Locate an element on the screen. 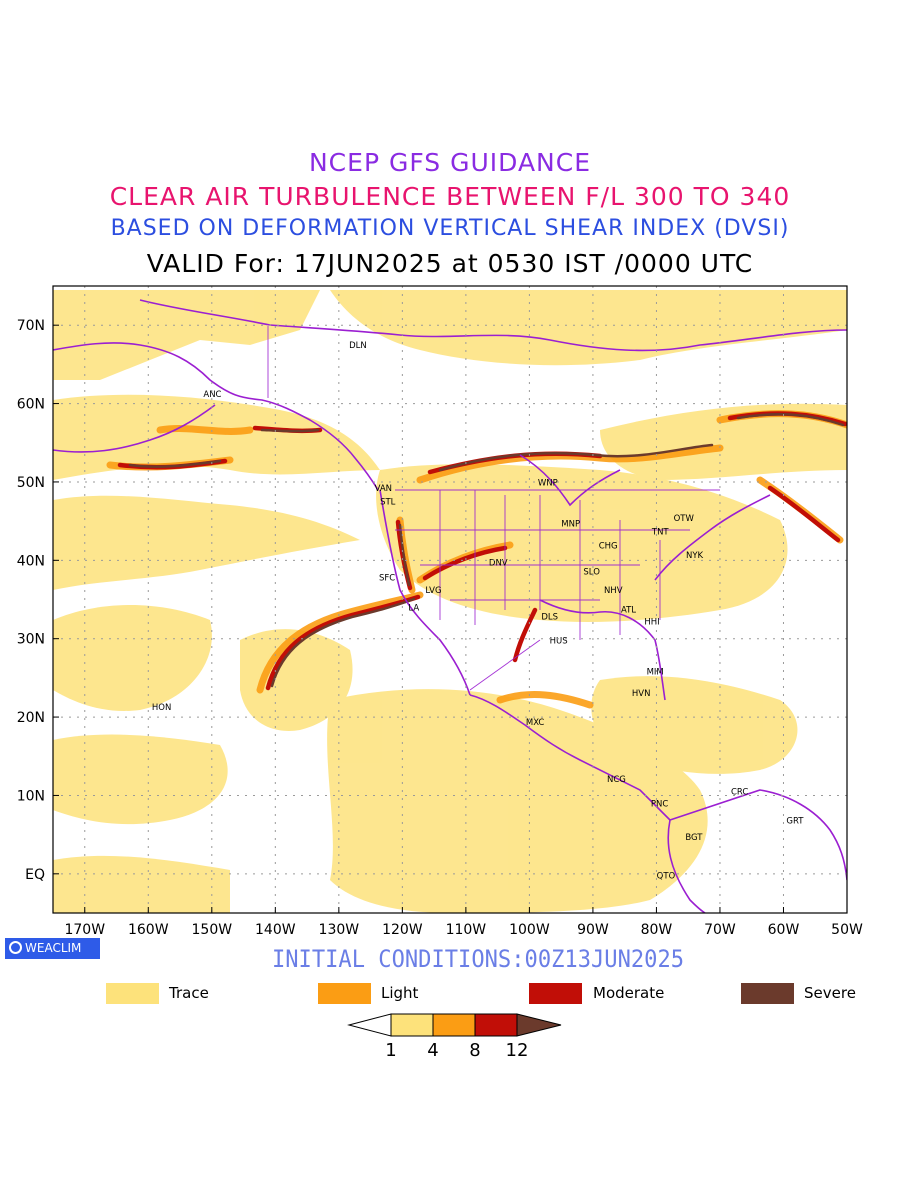  lon-tick-label: 140W is located at coordinates (275, 930).